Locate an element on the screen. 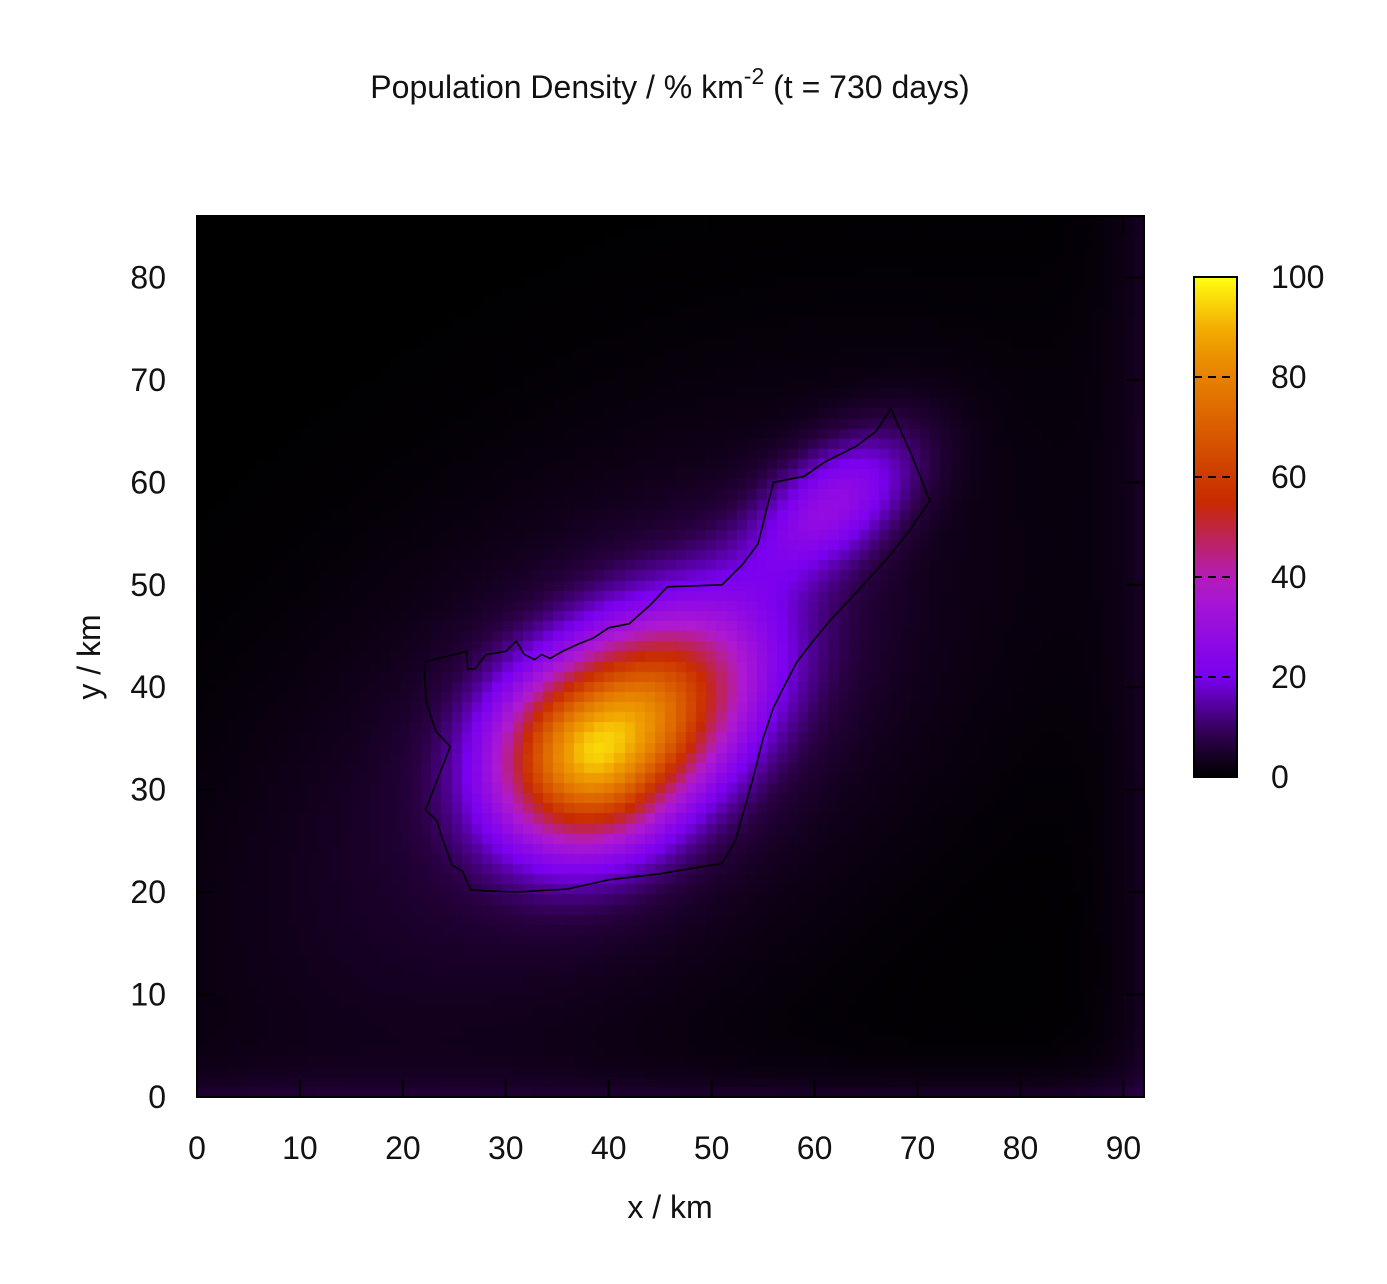  chart-title-superscript: -2 is located at coordinates (754, 76).